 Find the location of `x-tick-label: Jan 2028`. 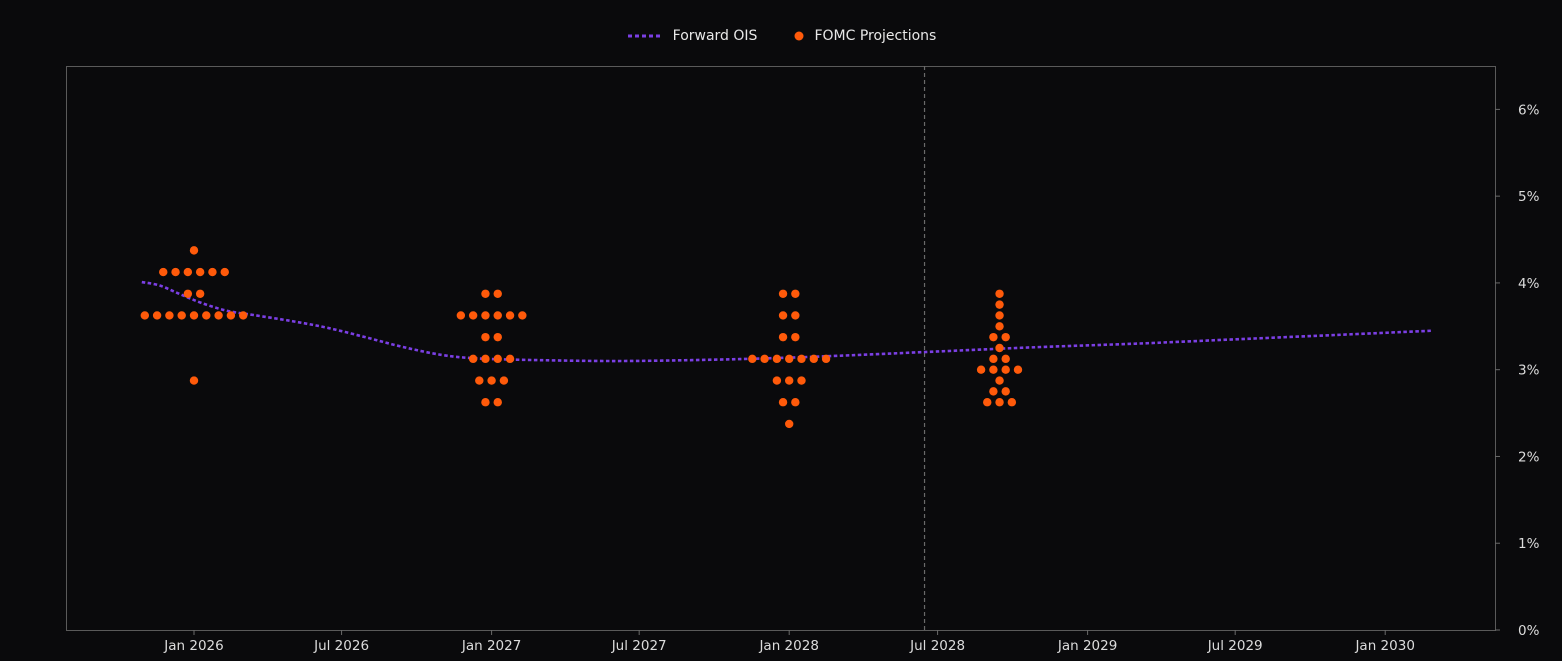

x-tick-label: Jan 2028 is located at coordinates (788, 646).